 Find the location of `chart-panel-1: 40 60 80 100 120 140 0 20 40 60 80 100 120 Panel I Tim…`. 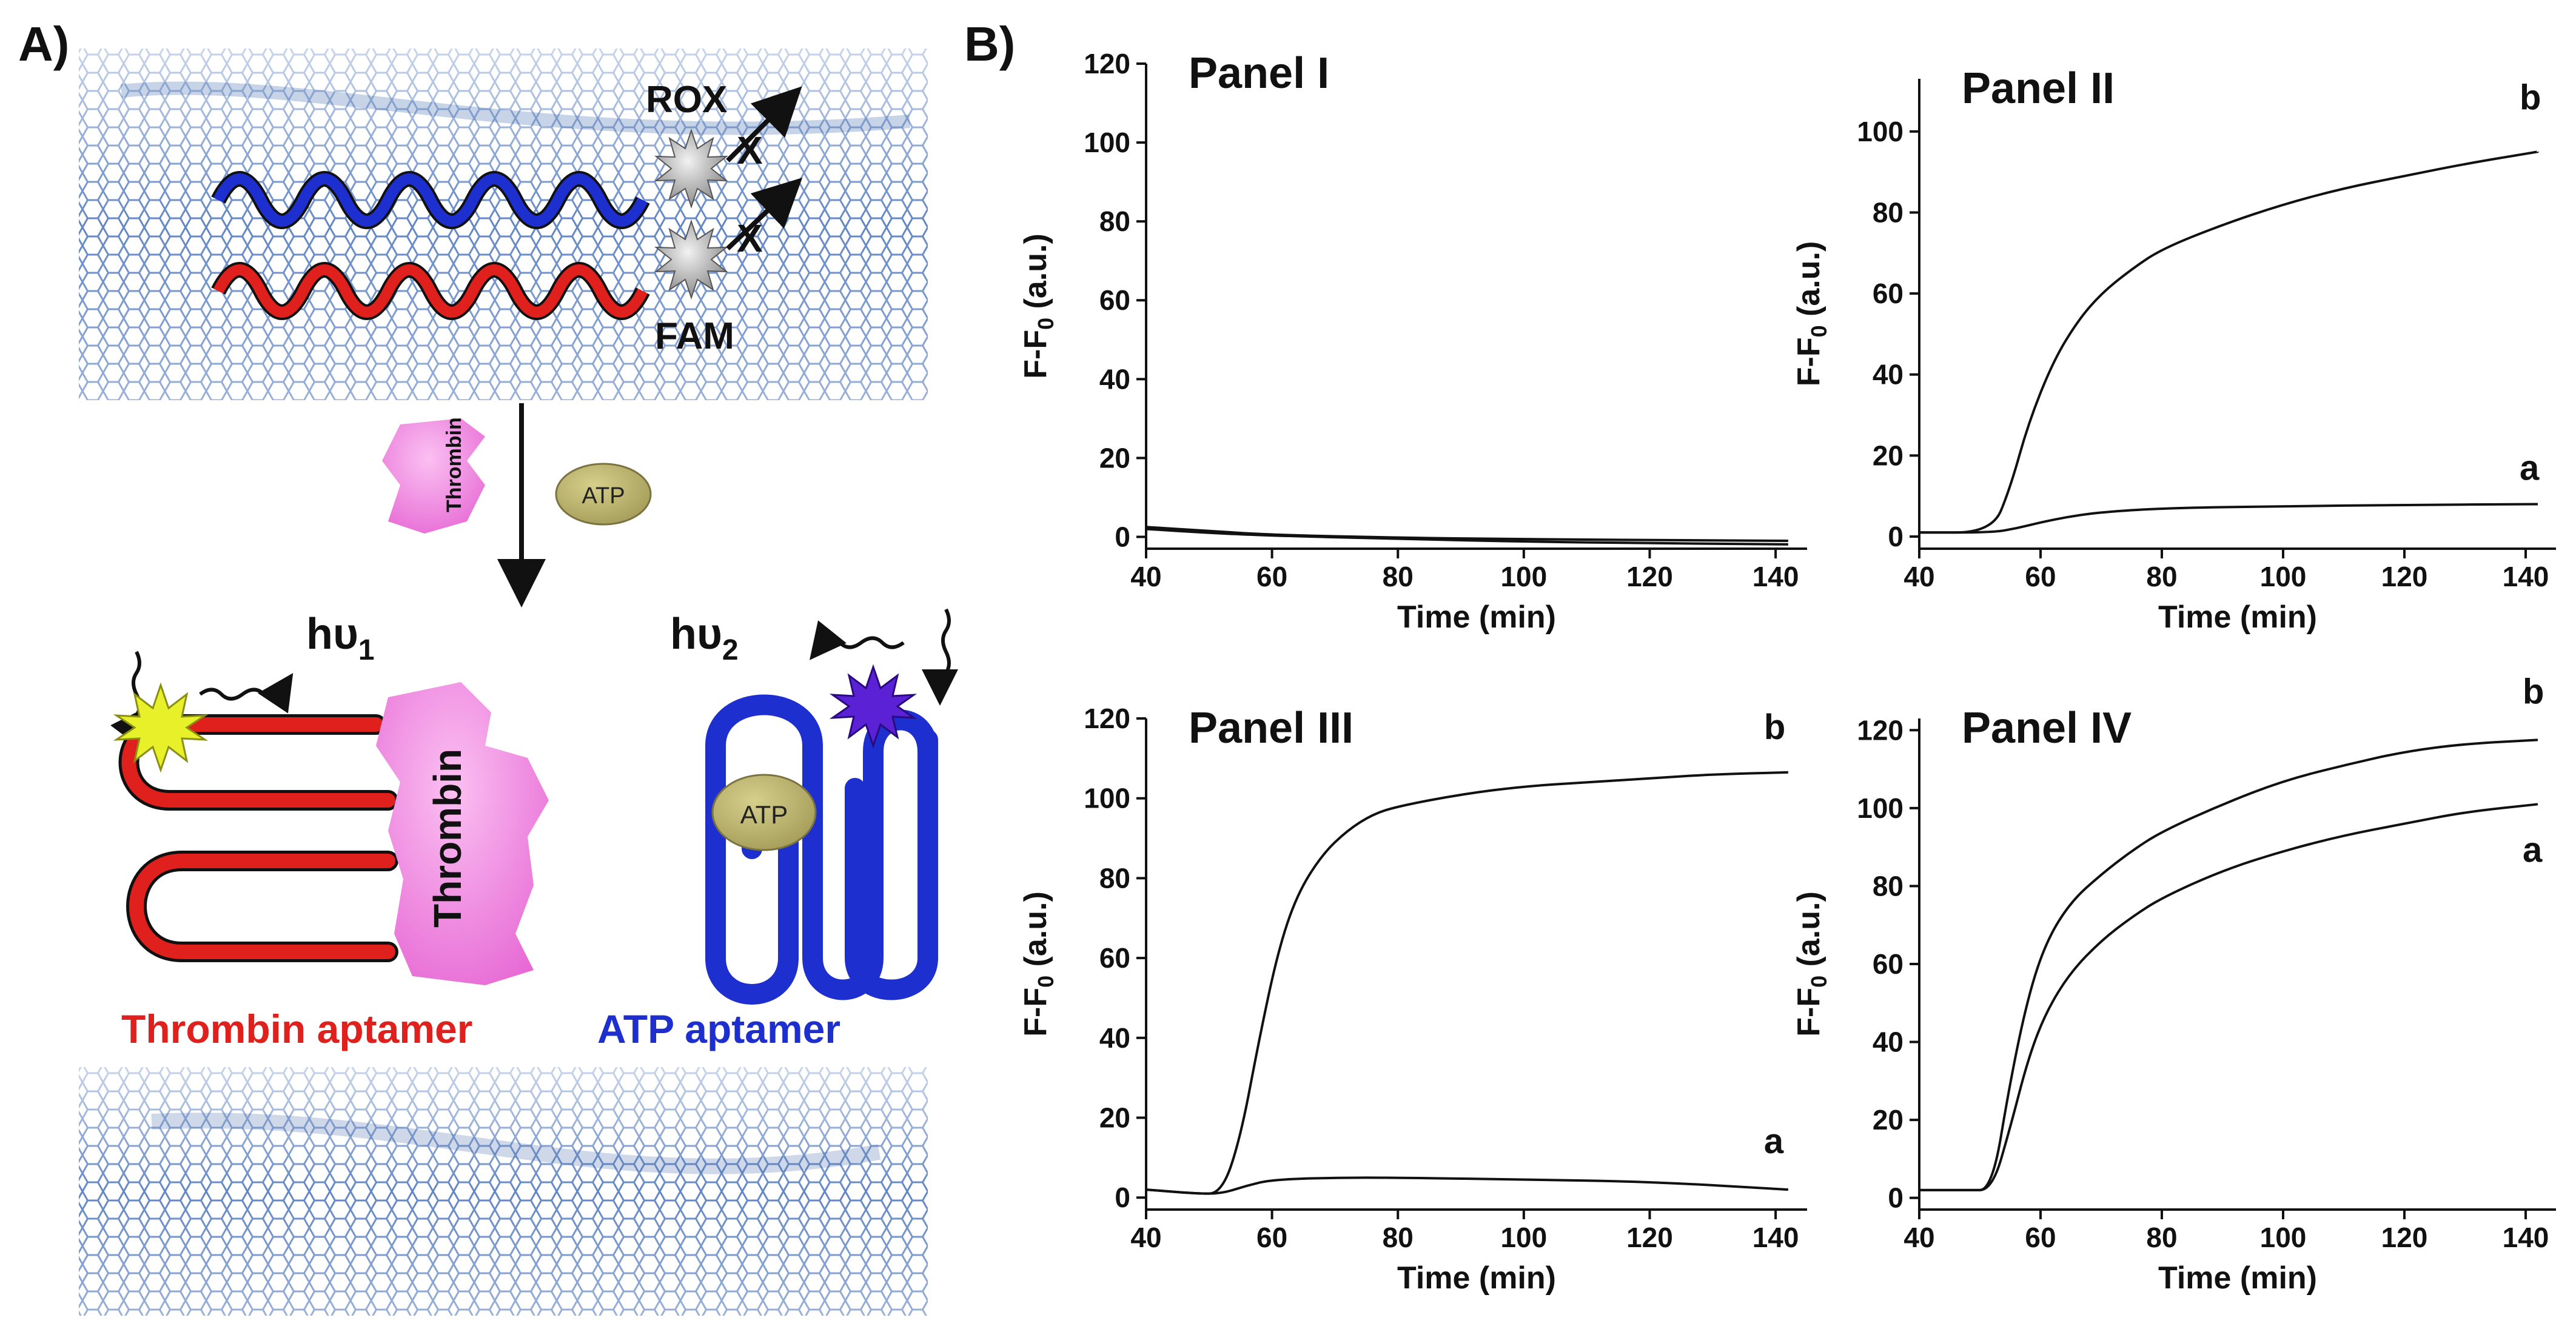

chart-panel-1: 40 60 80 100 120 140 0 20 40 60 80 100 120 Panel I Tim… is located at coordinates (1412, 341).